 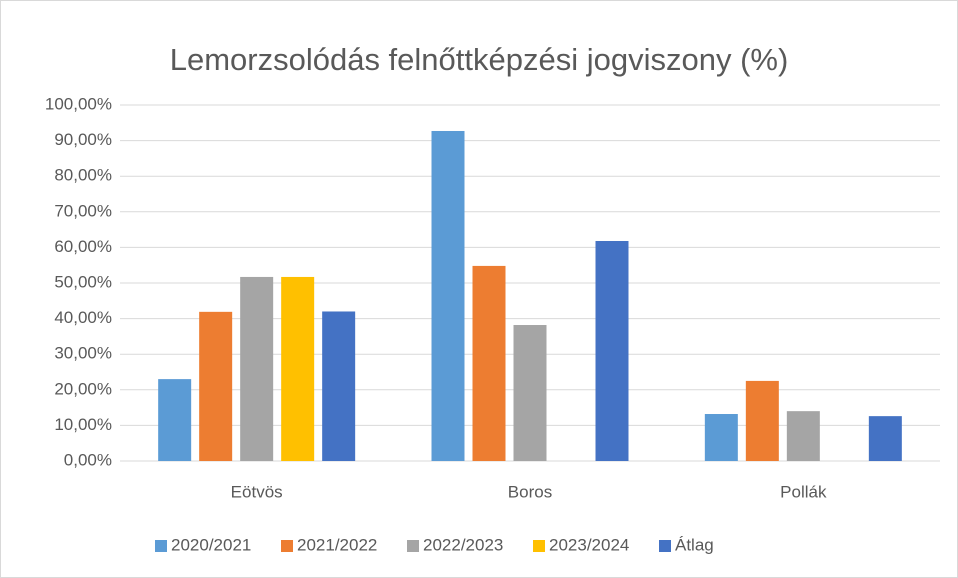 What do you see at coordinates (83, 281) in the screenshot?
I see `y-tick-label: 50,00%` at bounding box center [83, 281].